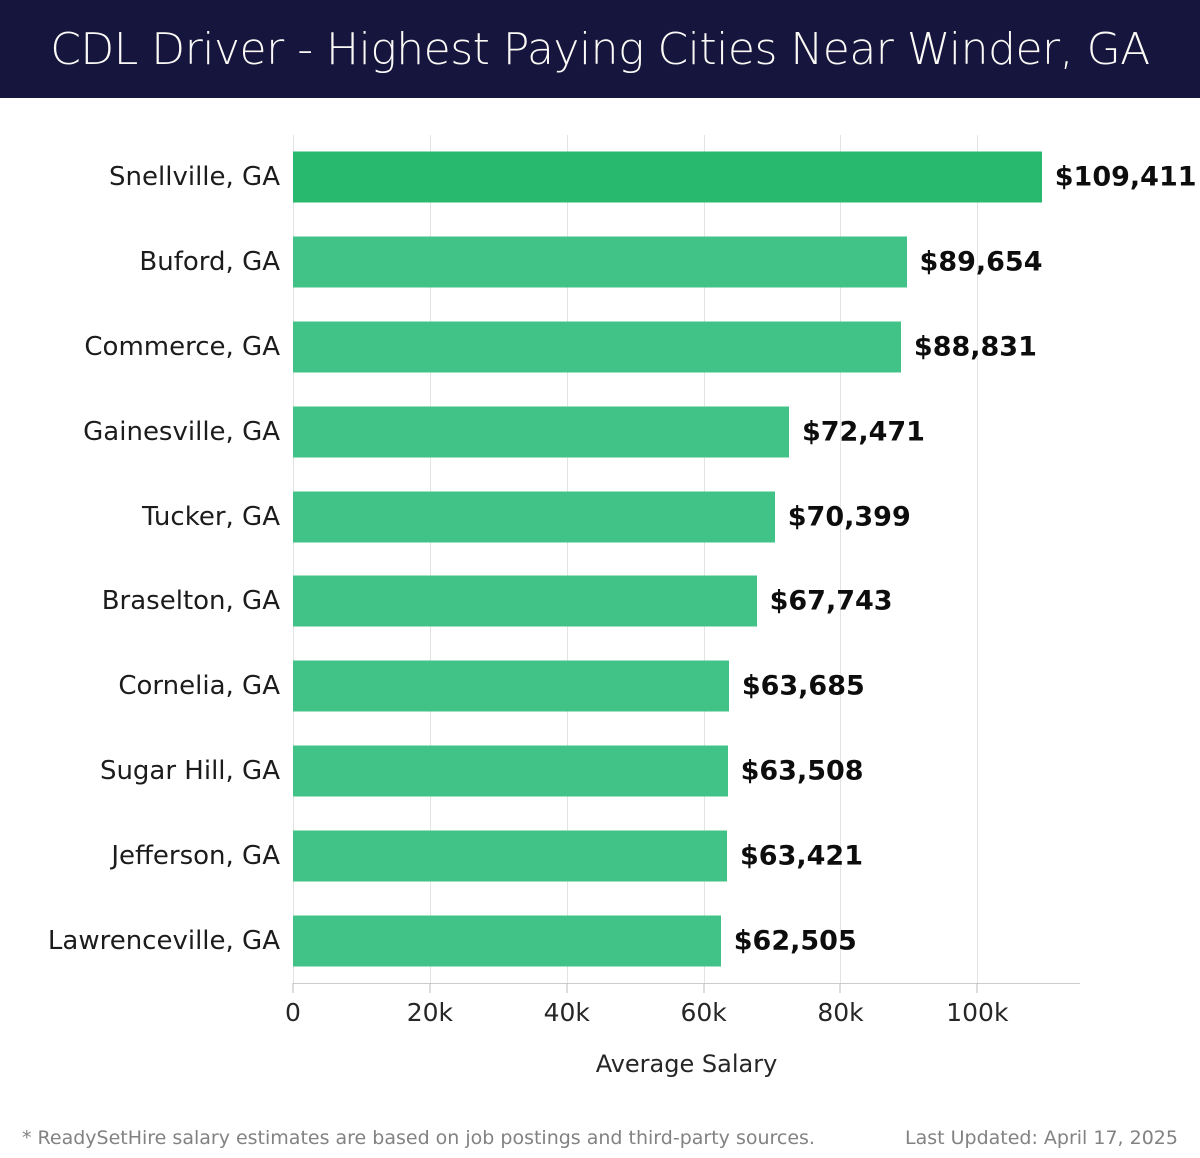  Describe the element at coordinates (1041, 1138) in the screenshot. I see `footer-last-updated: Last Updated: April 17, 2025` at that location.